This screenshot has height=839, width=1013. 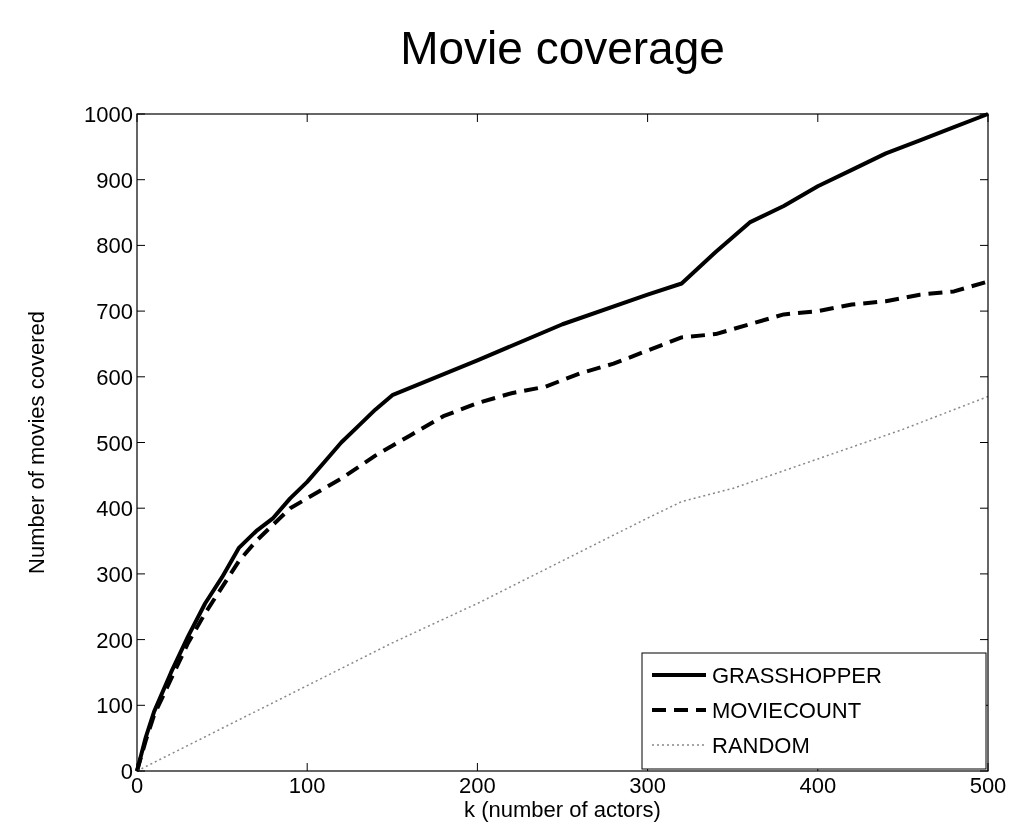 What do you see at coordinates (818, 785) in the screenshot?
I see `x-tick-label: 400` at bounding box center [818, 785].